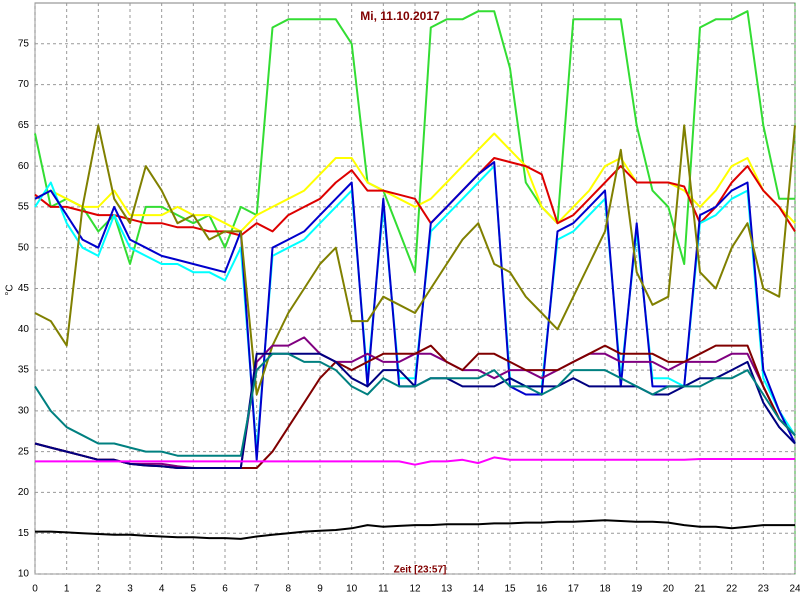  Describe the element at coordinates (35, 589) in the screenshot. I see `x-tick-label: 0` at that location.